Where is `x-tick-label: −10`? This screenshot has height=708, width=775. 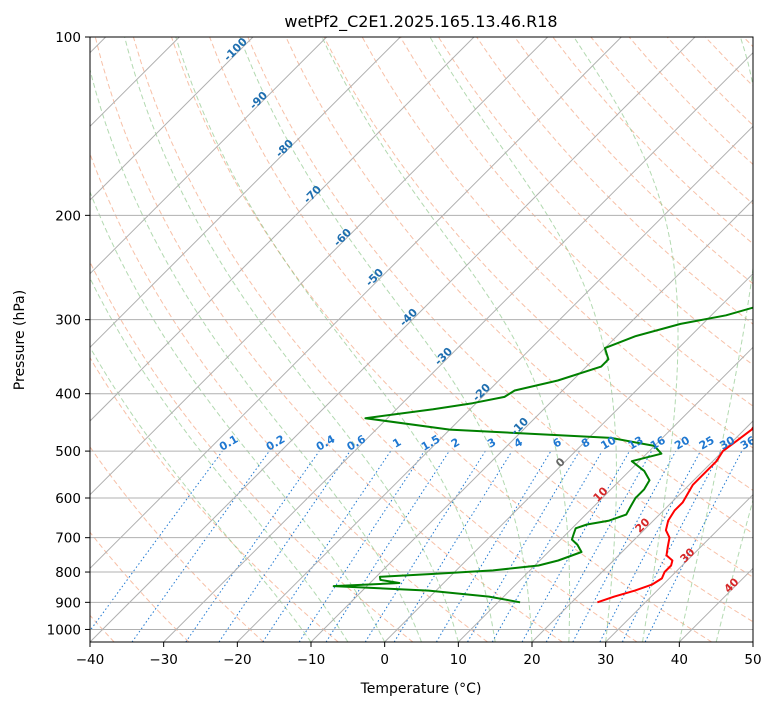 x-tick-label: −10 is located at coordinates (311, 660).